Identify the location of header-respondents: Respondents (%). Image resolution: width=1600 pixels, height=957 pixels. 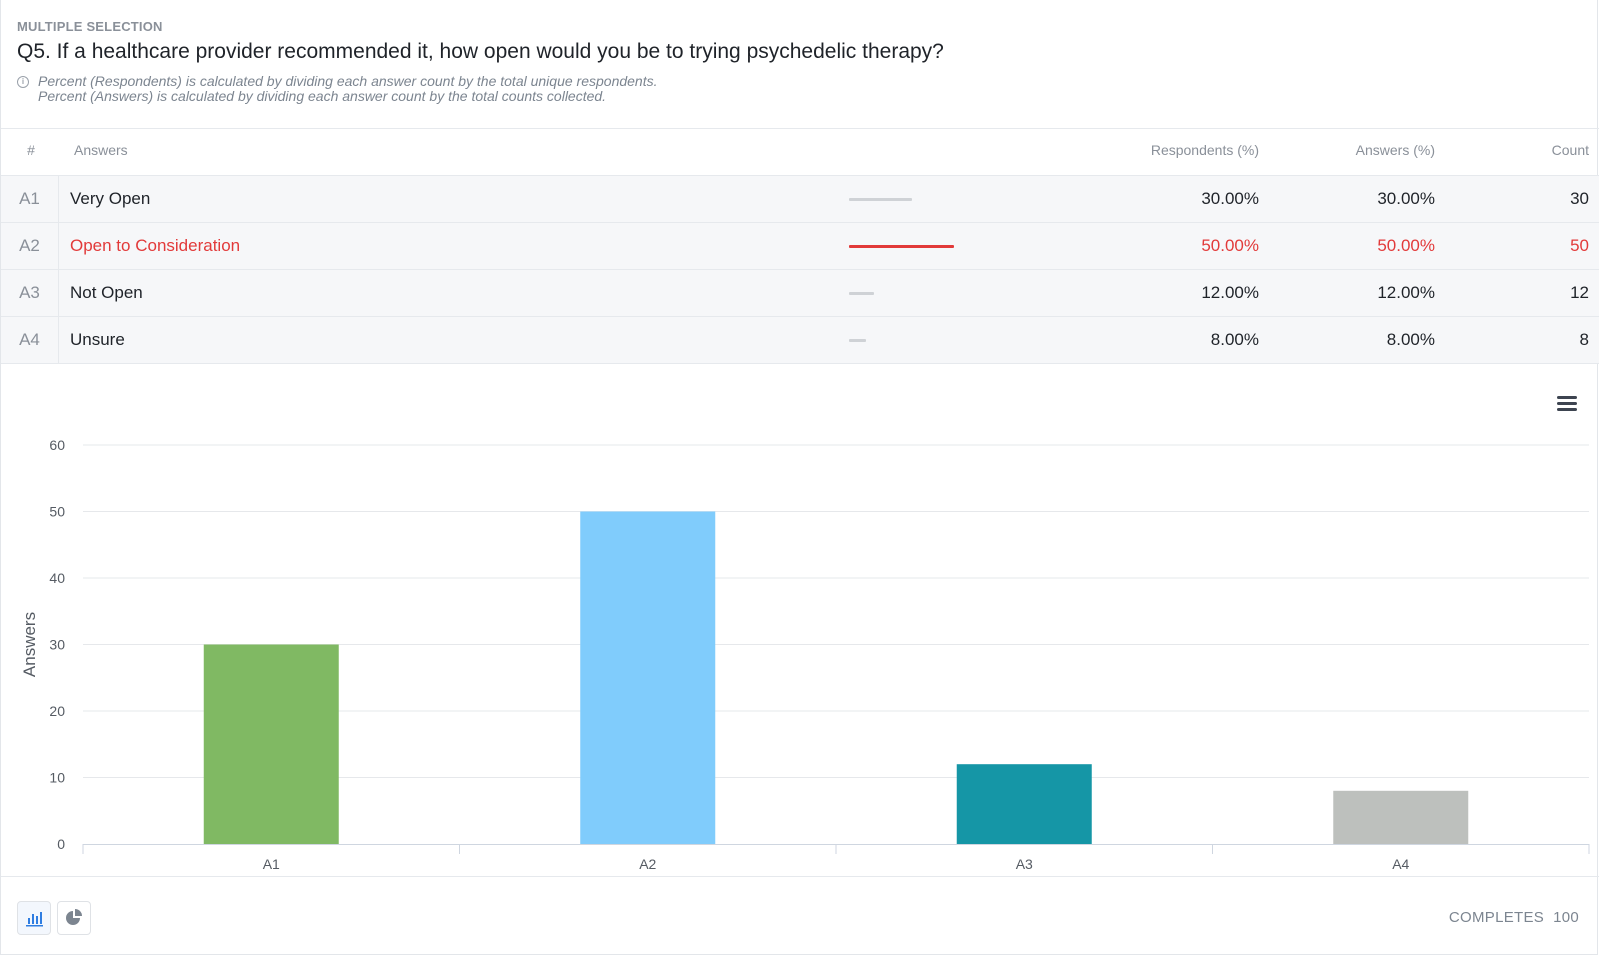
(1204, 150).